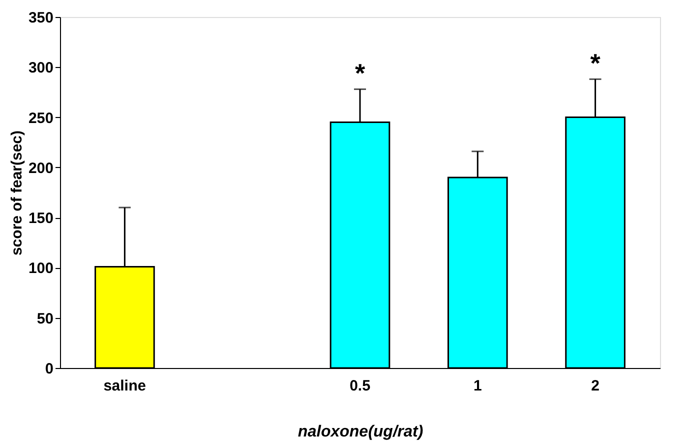 The height and width of the screenshot is (447, 675). What do you see at coordinates (477, 386) in the screenshot?
I see `x-tick-label: 1` at bounding box center [477, 386].